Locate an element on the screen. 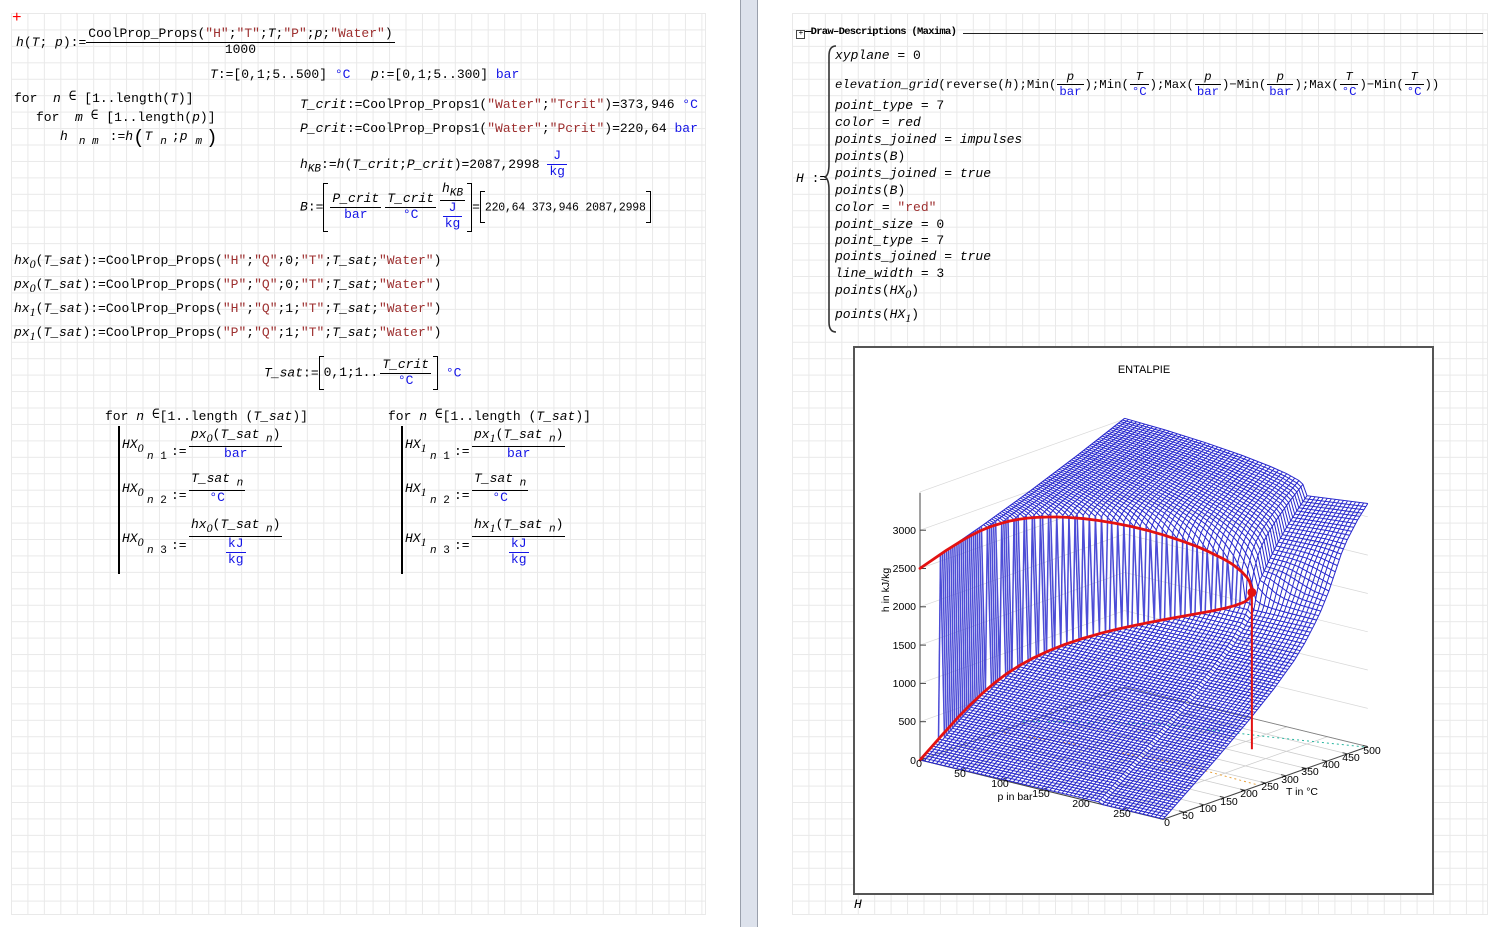  svg-text: 1500 is located at coordinates (905, 646).